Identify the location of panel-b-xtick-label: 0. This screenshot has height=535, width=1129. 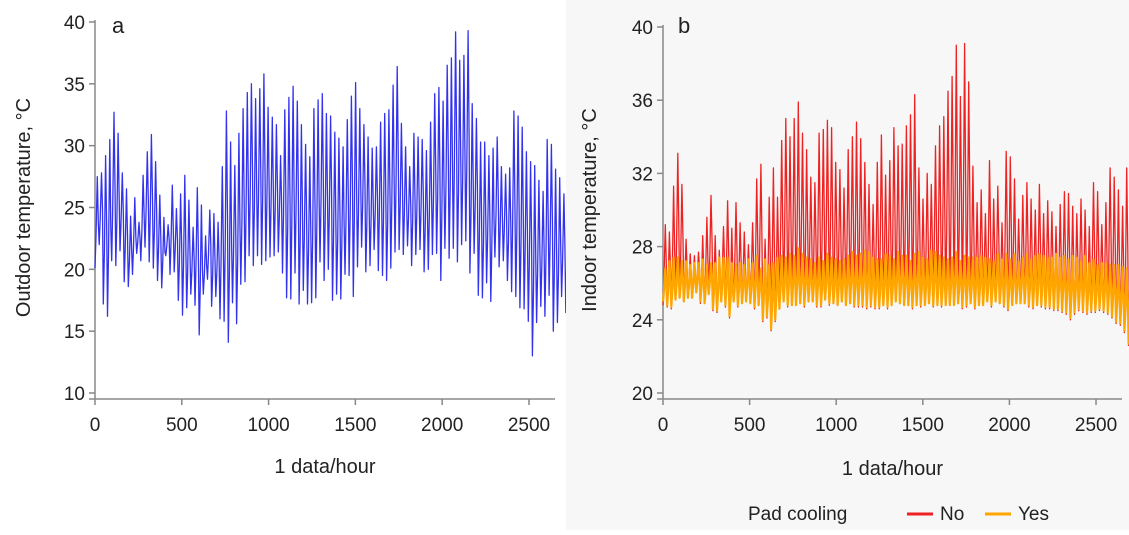
(663, 425).